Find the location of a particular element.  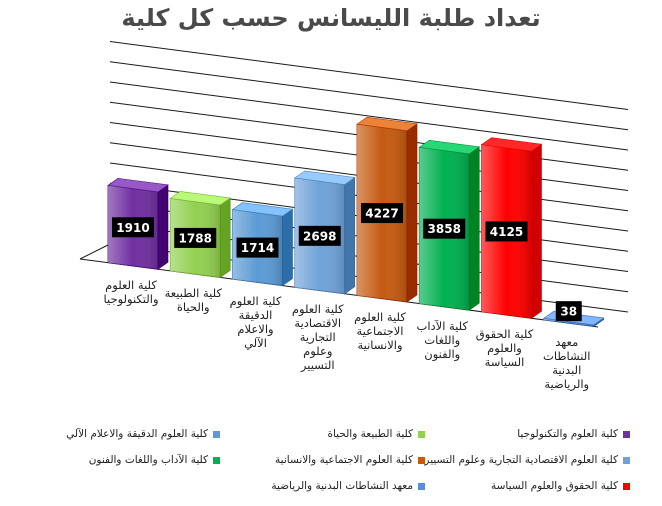

category-label: كلية الحقوق والعلوم السياسة is located at coordinates (504, 347).